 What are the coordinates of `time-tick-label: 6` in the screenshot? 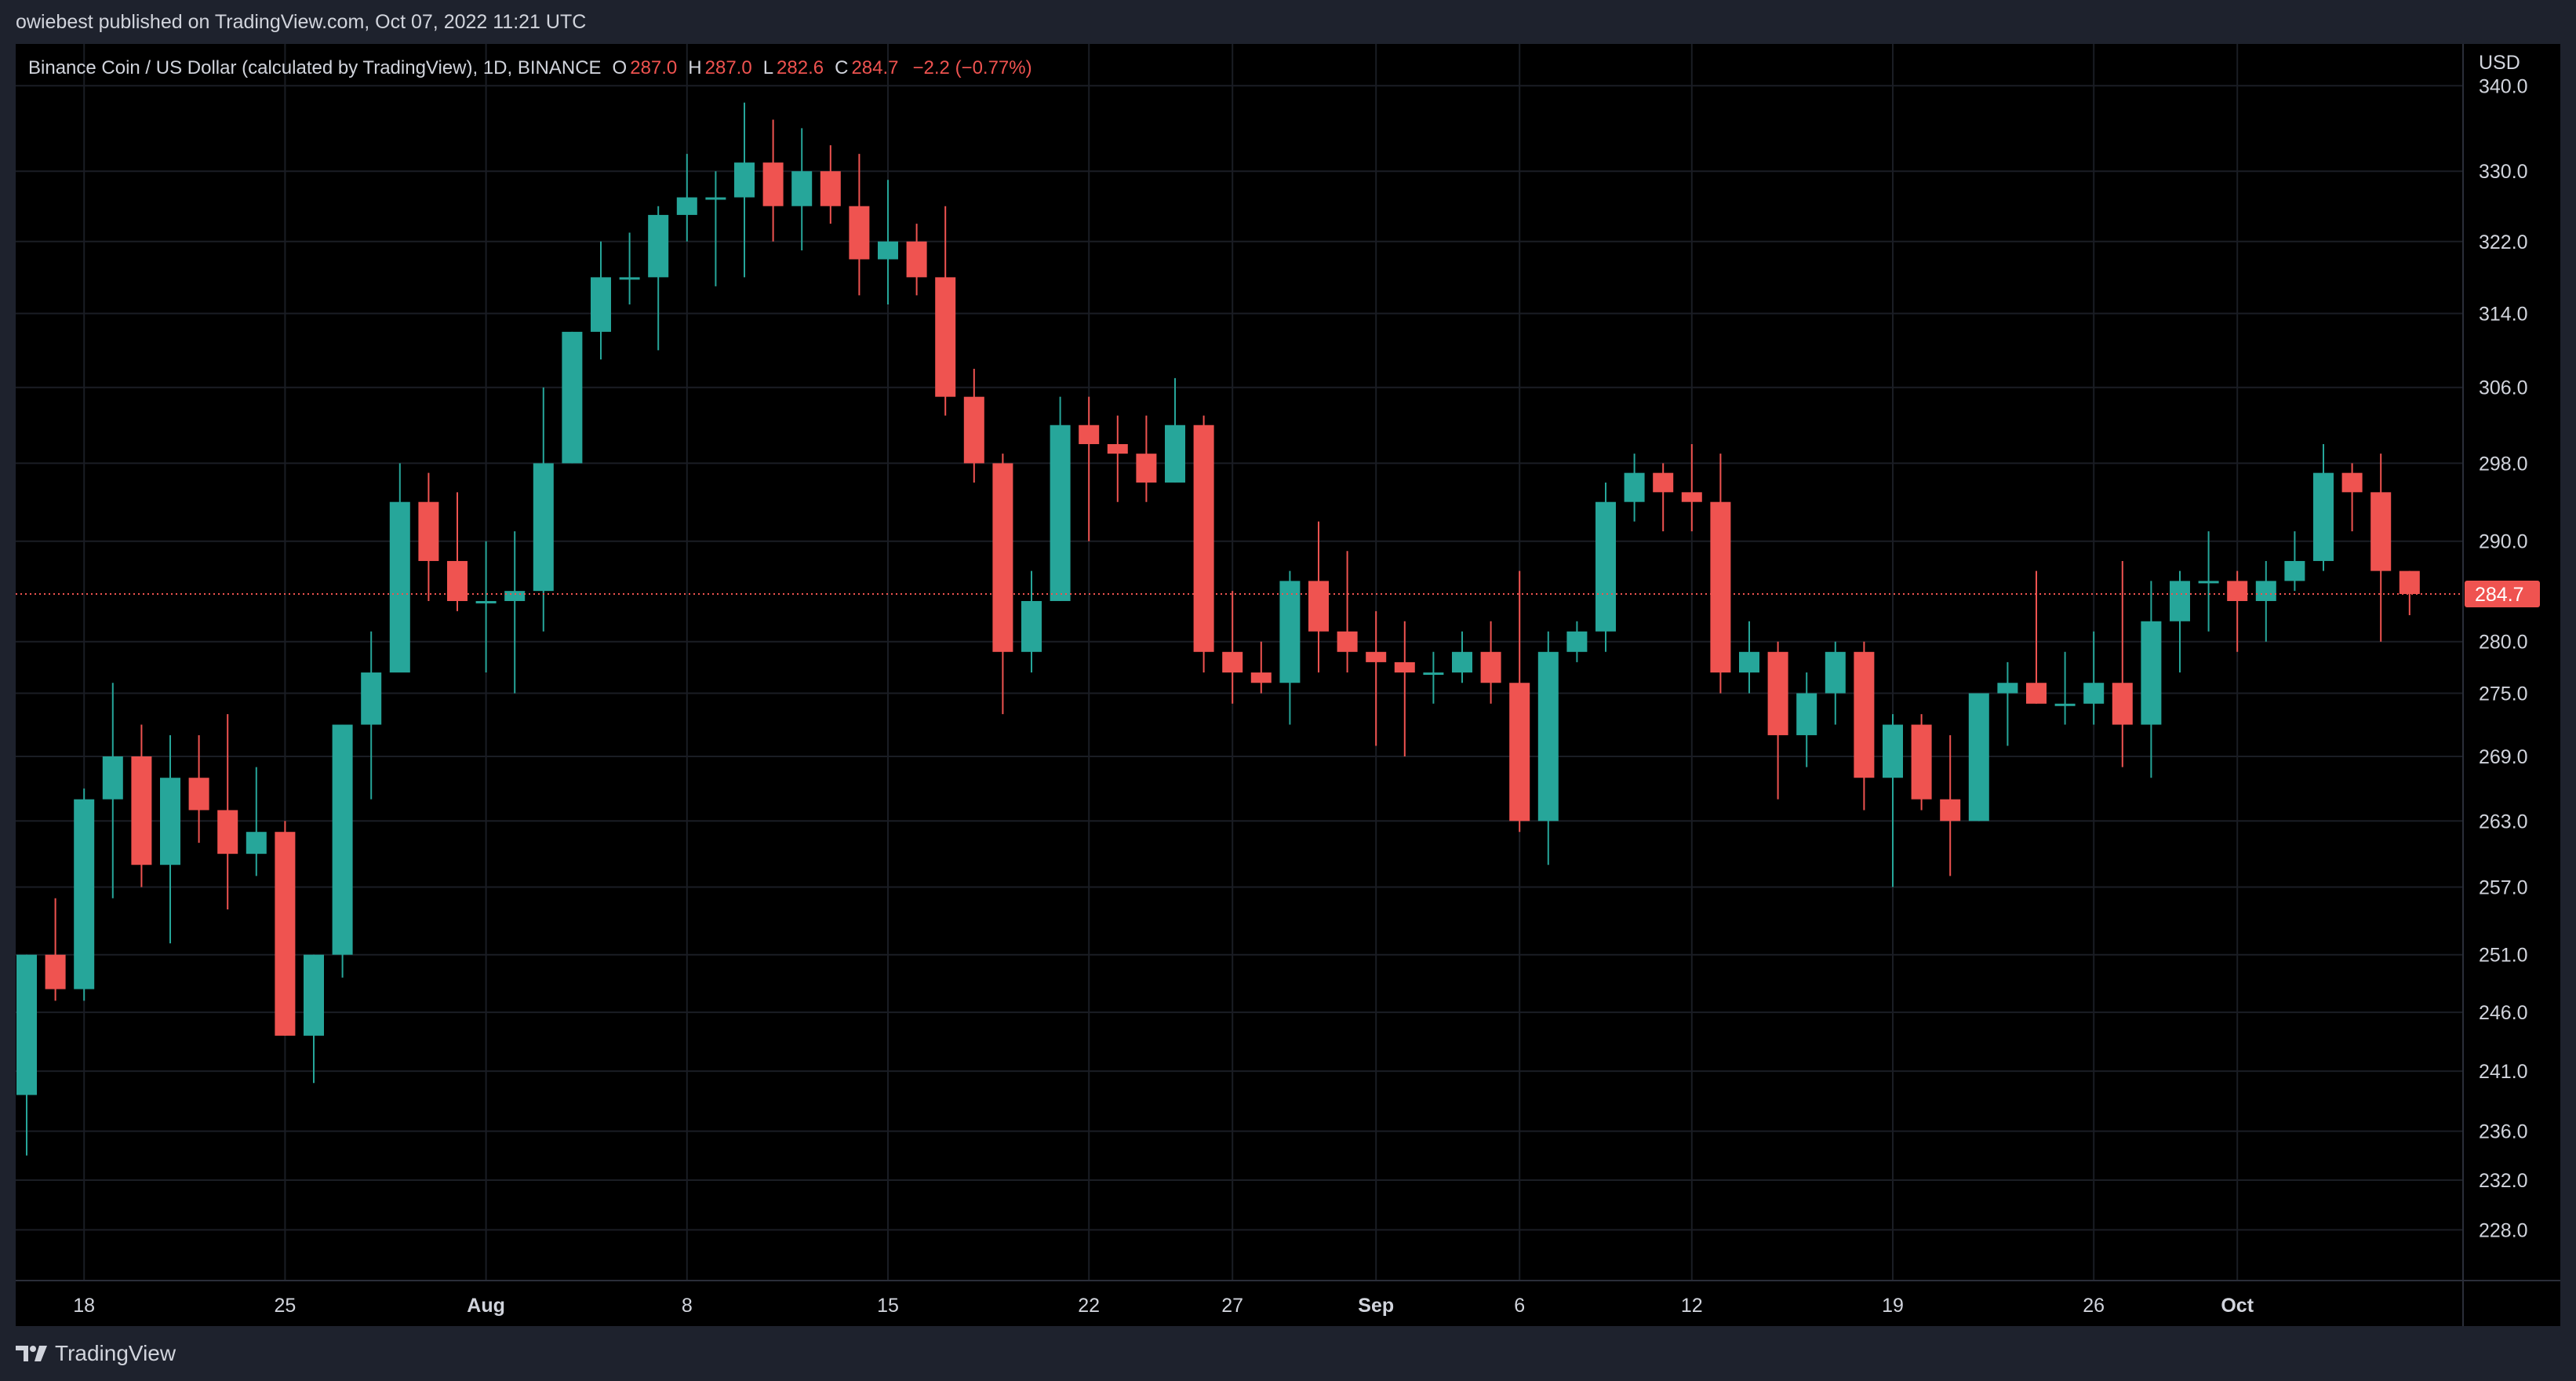 It's located at (1519, 1306).